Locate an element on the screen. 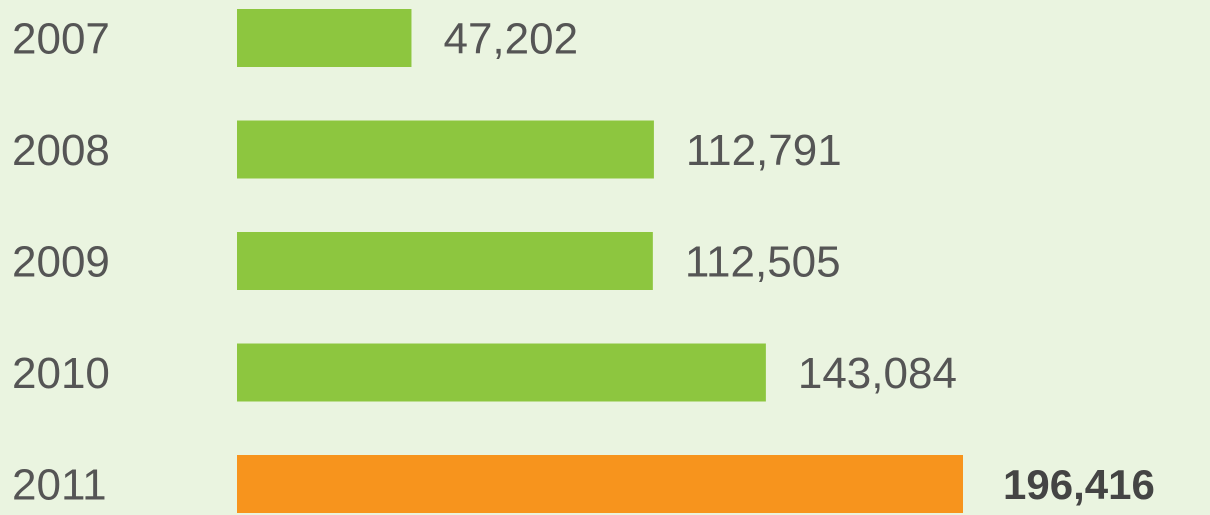 The height and width of the screenshot is (515, 1210). value-label: 112,791 is located at coordinates (764, 150).